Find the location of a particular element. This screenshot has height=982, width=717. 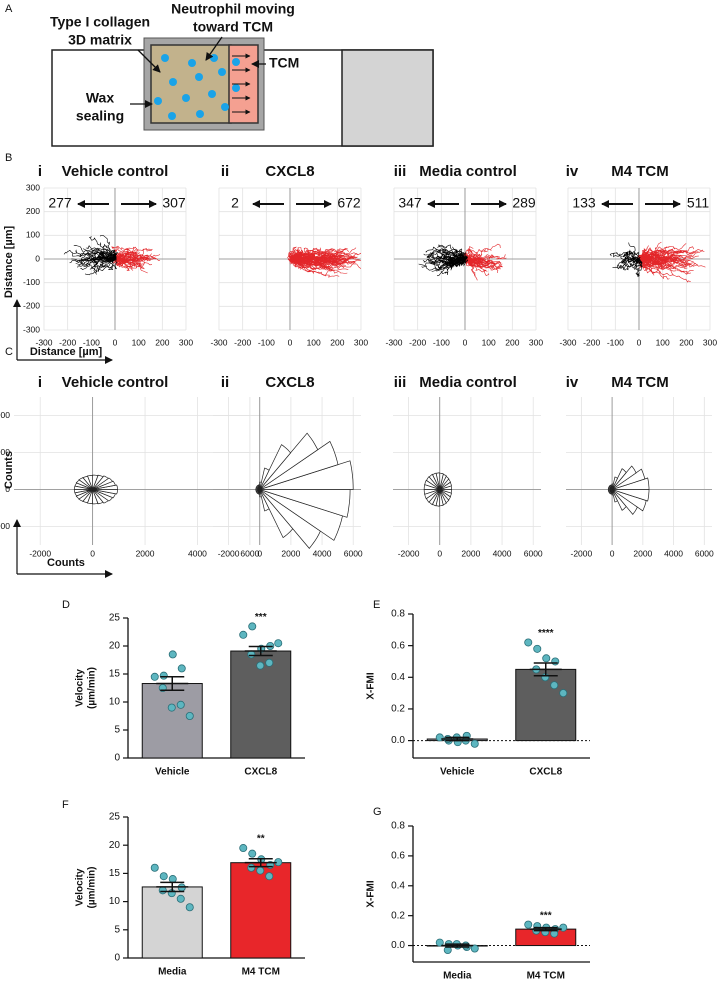

x-tick-label: CXCL8 is located at coordinates (545, 772).